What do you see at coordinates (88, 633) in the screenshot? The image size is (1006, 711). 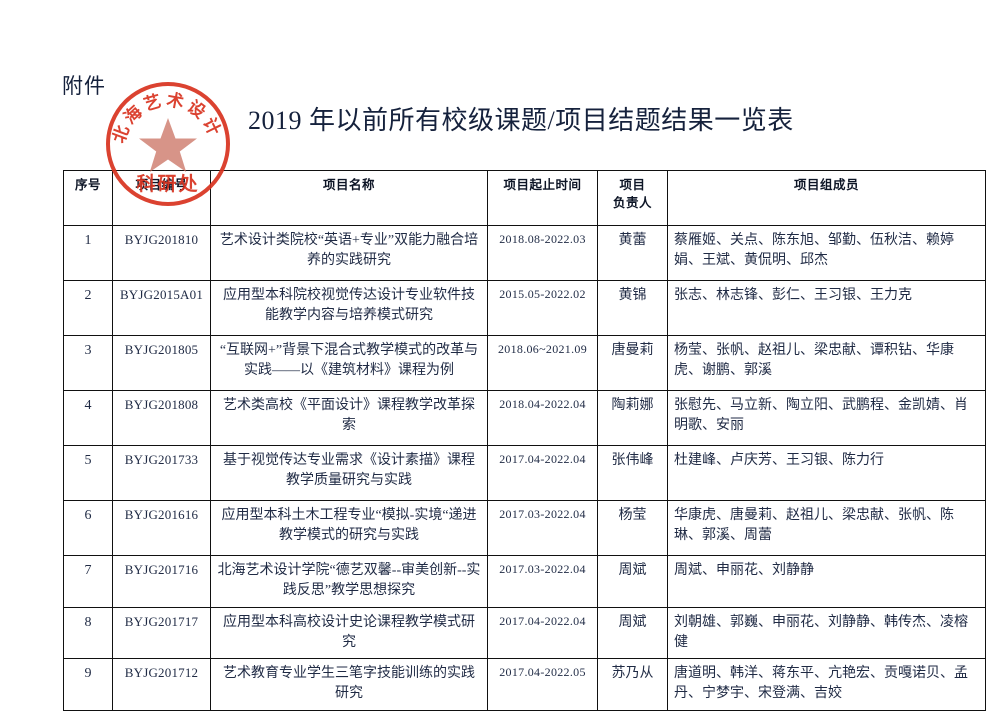 I see `cell-index: 8` at bounding box center [88, 633].